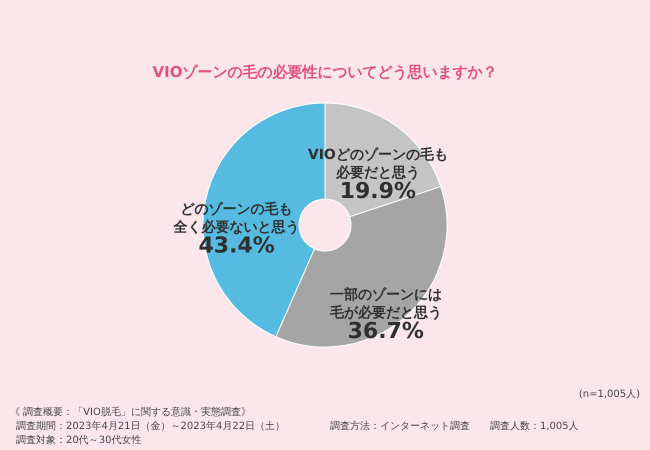 Image resolution: width=650 pixels, height=450 pixels. What do you see at coordinates (534, 426) in the screenshot?
I see `text: 調査人数：1,005人` at bounding box center [534, 426].